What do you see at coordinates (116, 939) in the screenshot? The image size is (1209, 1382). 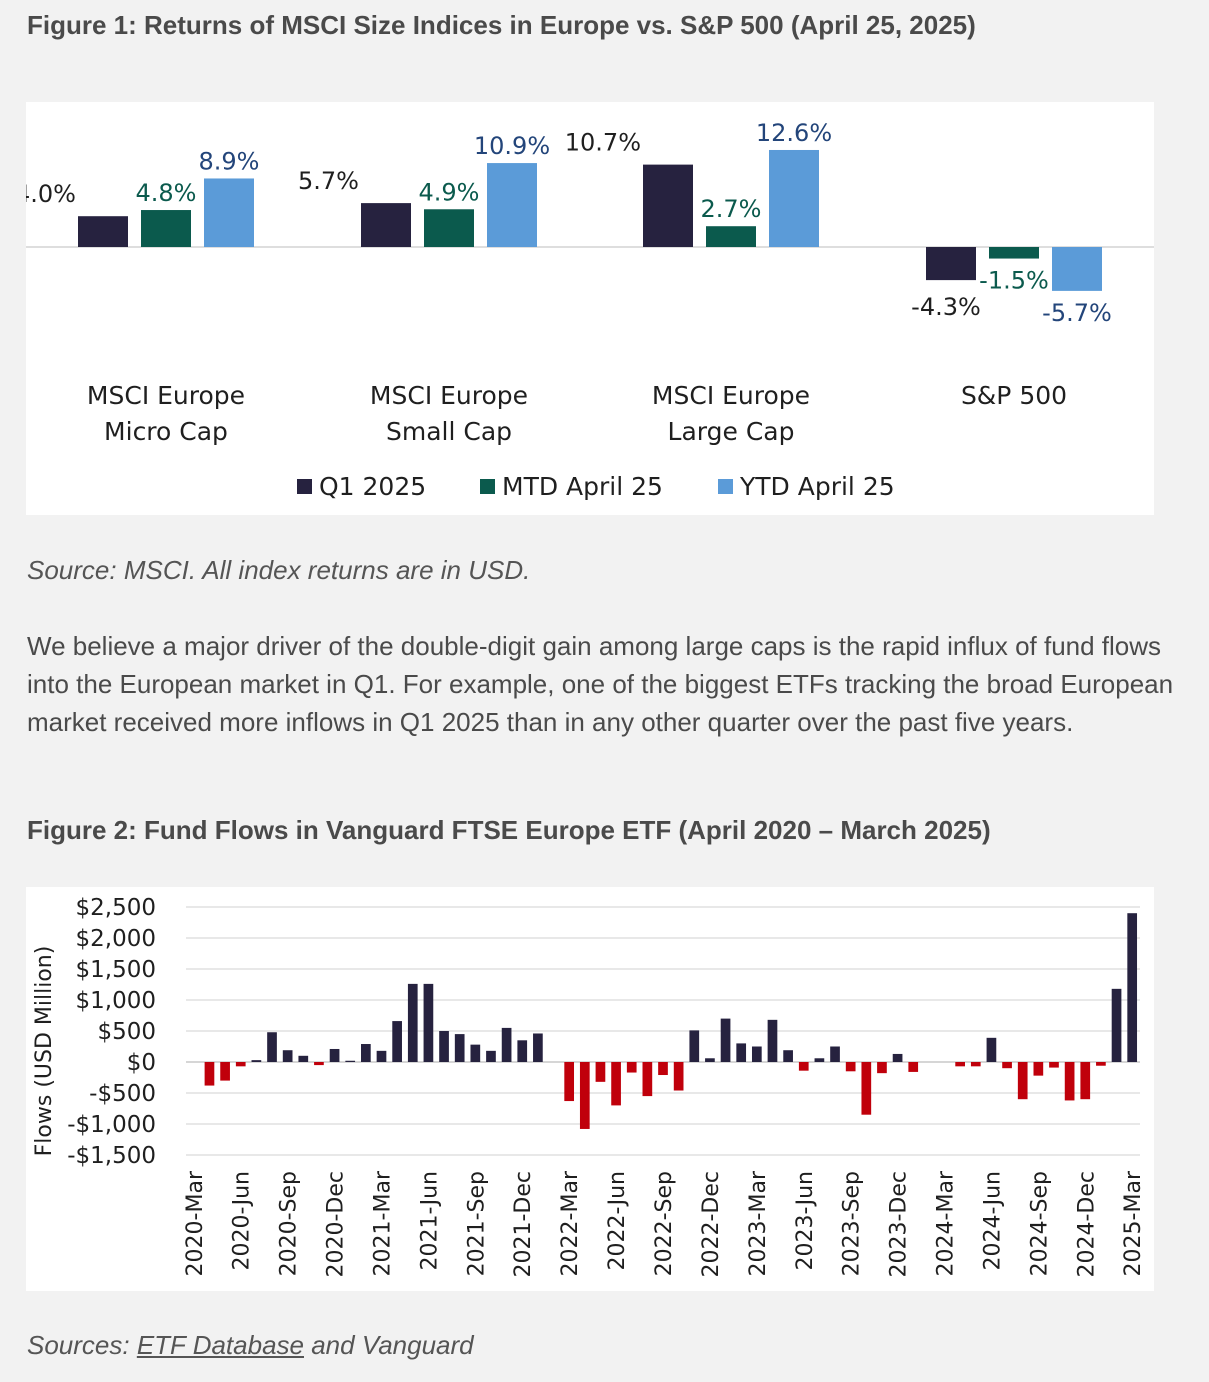 I see `y-tick-label: $2,000` at bounding box center [116, 939].